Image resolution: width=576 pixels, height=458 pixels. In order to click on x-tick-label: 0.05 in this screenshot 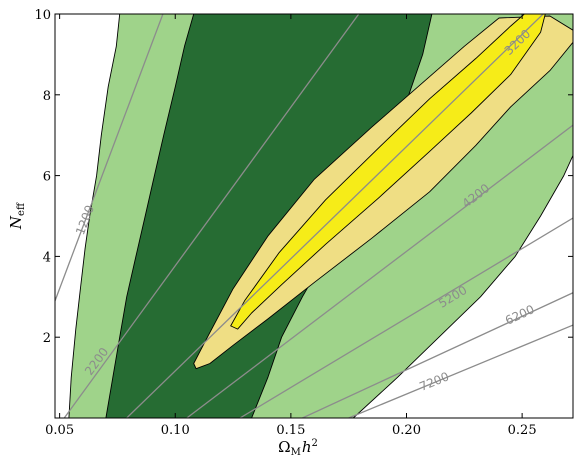, I will do `click(59, 430)`.